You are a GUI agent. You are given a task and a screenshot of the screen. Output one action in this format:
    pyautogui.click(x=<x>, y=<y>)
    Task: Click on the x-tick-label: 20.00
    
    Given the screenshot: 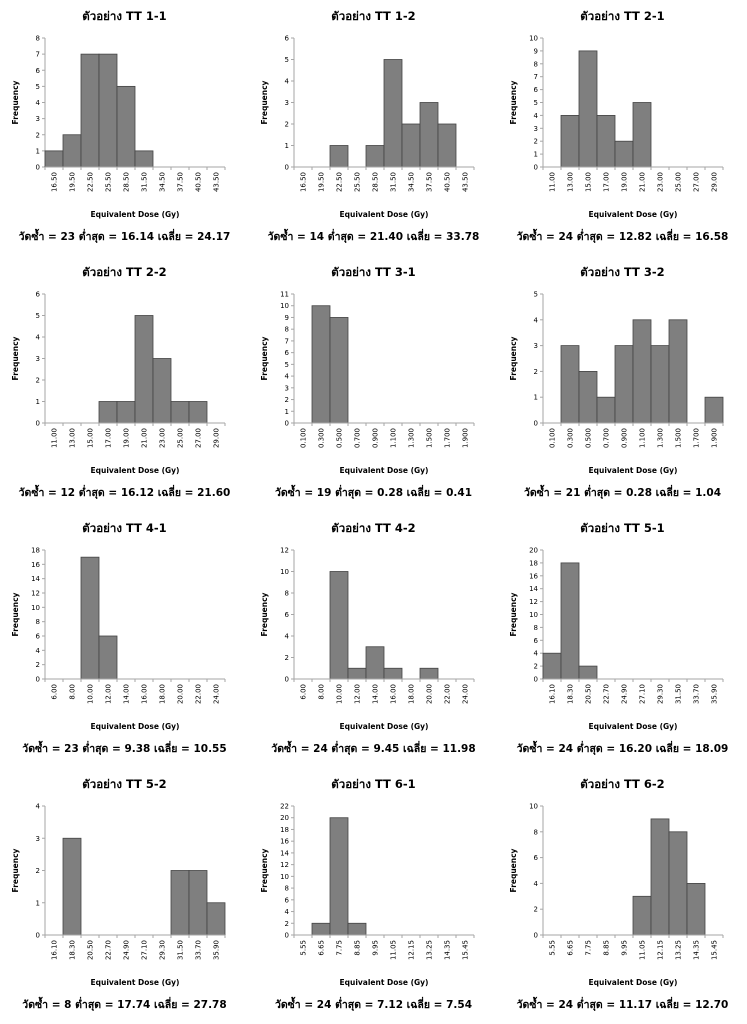 What is the action you would take?
    pyautogui.click(x=181, y=694)
    